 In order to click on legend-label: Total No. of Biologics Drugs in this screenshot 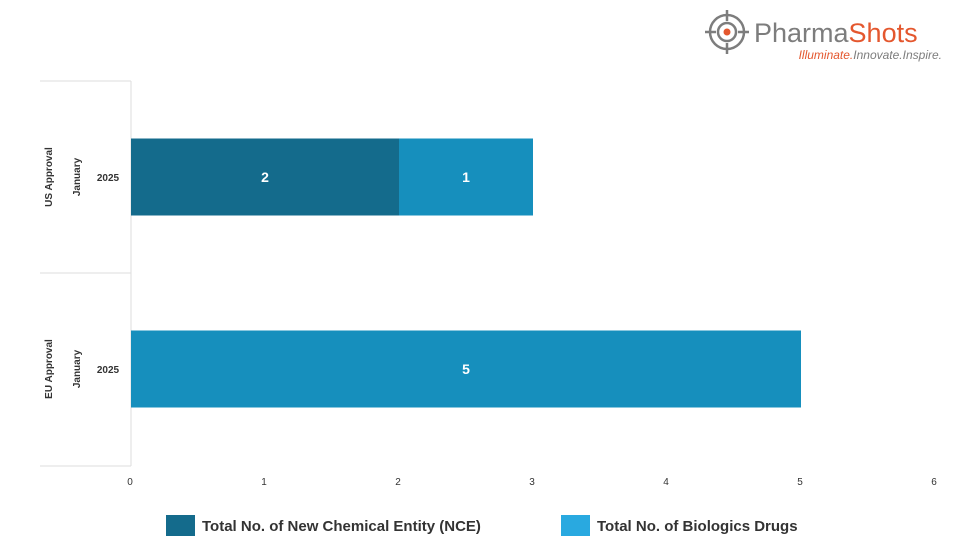, I will do `click(697, 526)`.